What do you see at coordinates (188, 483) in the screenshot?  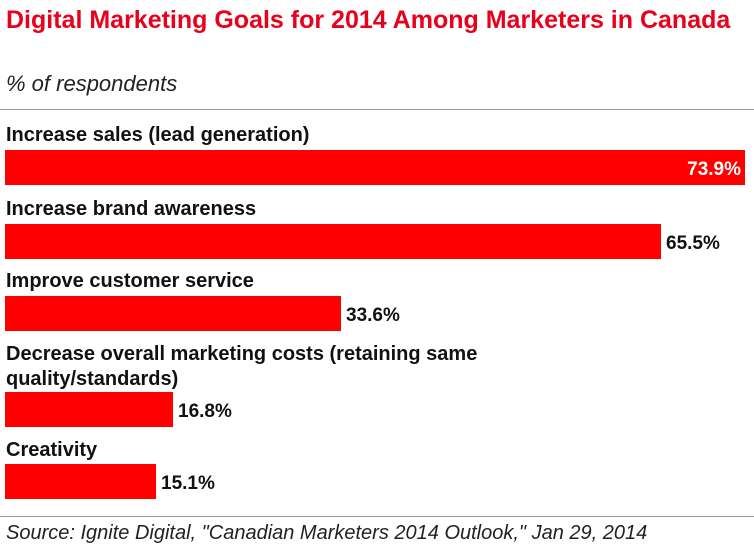 I see `value-label: 15.1%` at bounding box center [188, 483].